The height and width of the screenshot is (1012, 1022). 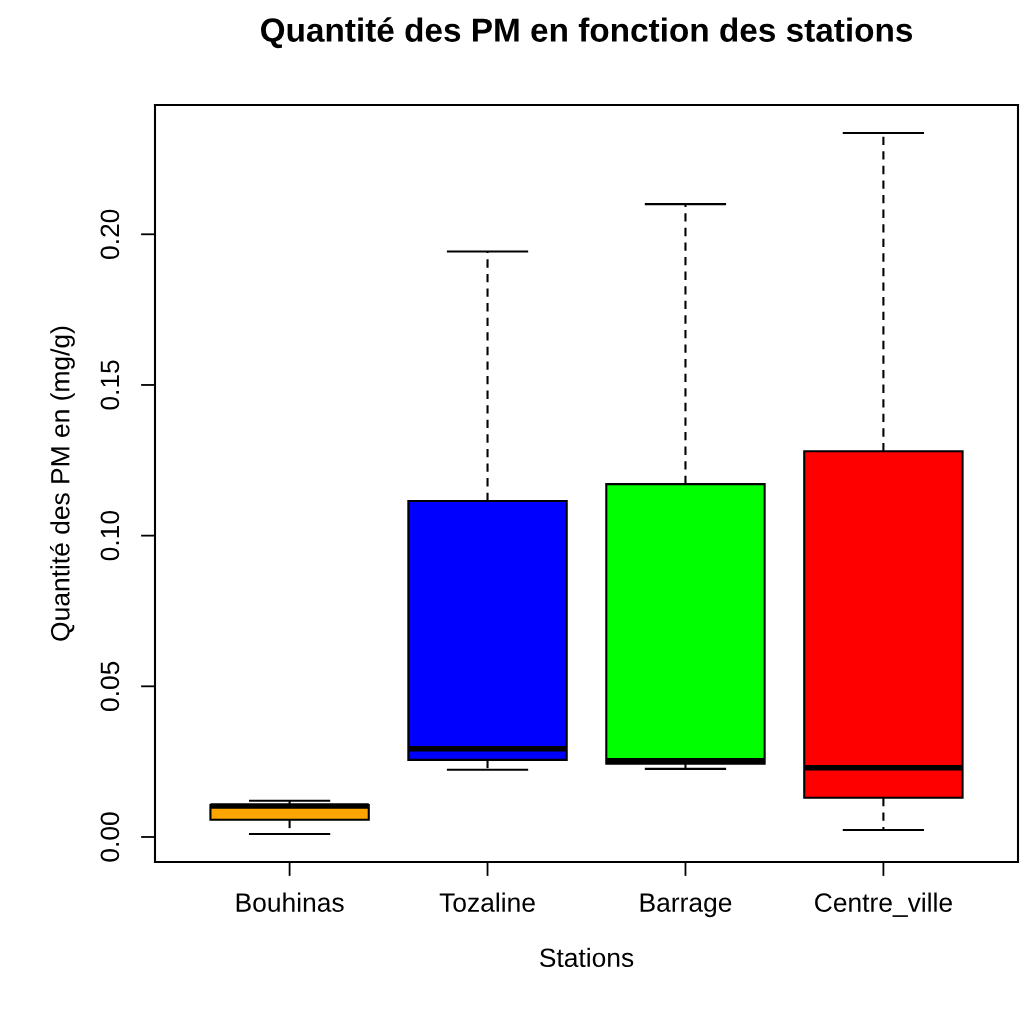 I want to click on y-tick-label: 0.05, so click(x=110, y=686).